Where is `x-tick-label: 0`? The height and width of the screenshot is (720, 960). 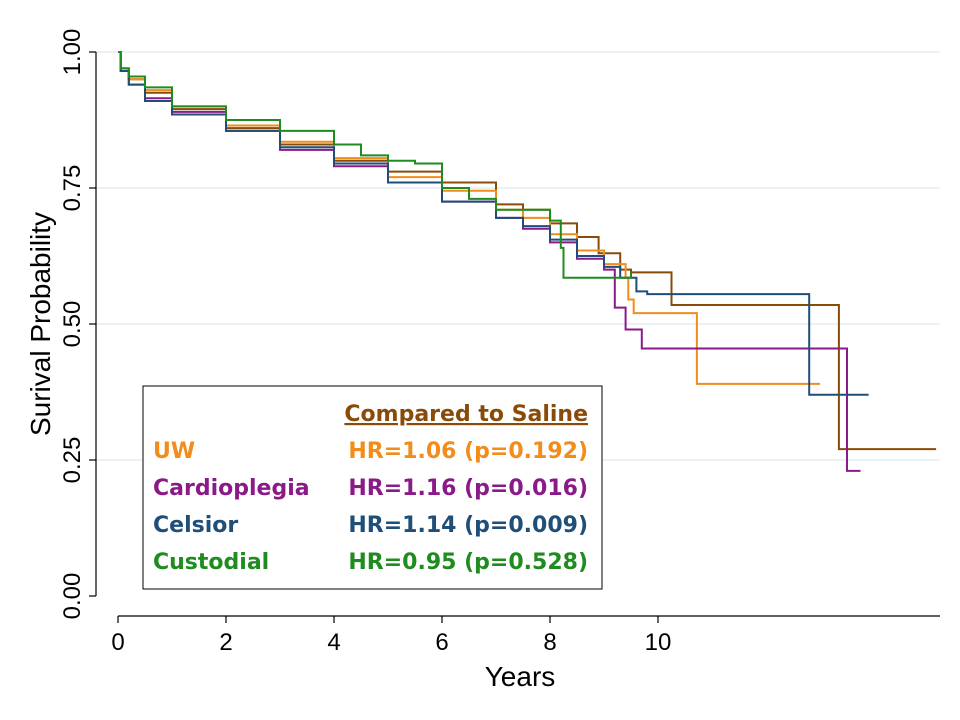
x-tick-label: 0 is located at coordinates (117, 642).